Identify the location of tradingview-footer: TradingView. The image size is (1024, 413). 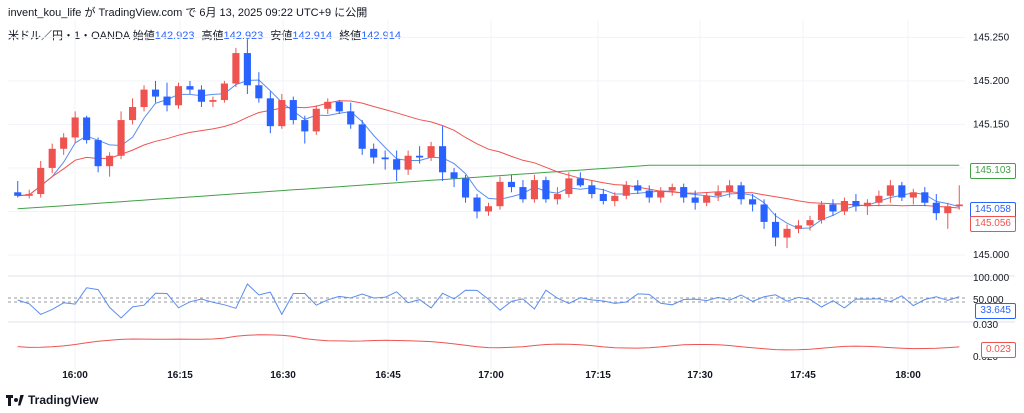
(52, 400).